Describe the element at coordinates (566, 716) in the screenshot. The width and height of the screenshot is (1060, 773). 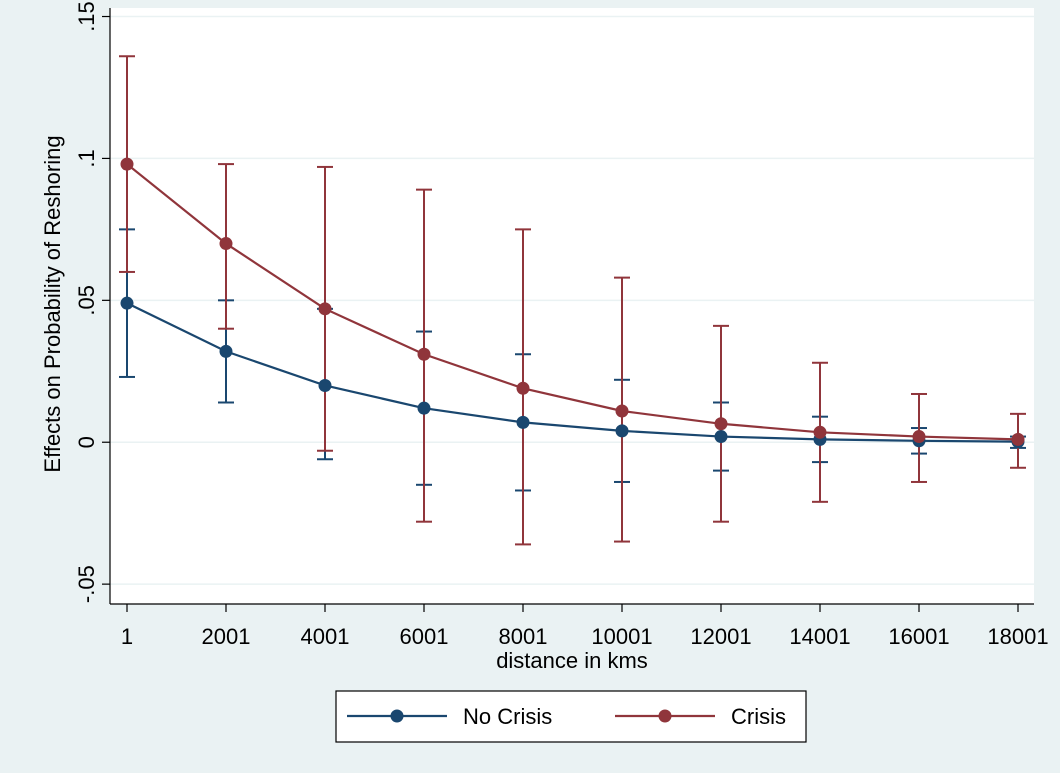
I see `legend-items: No Crisis Crisis` at that location.